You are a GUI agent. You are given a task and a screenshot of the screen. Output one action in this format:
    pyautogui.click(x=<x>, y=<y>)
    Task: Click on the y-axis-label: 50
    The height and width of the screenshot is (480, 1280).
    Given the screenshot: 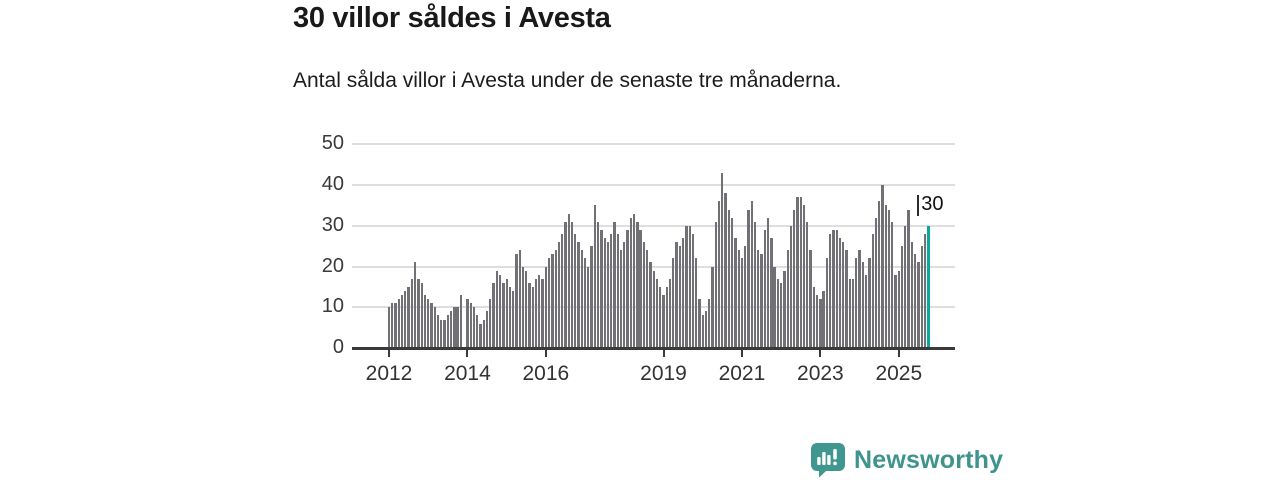 What is the action you would take?
    pyautogui.click(x=332, y=143)
    